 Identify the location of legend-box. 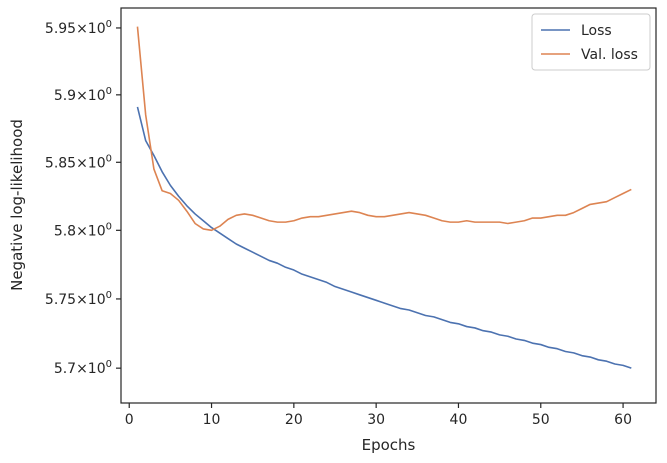
(591, 42).